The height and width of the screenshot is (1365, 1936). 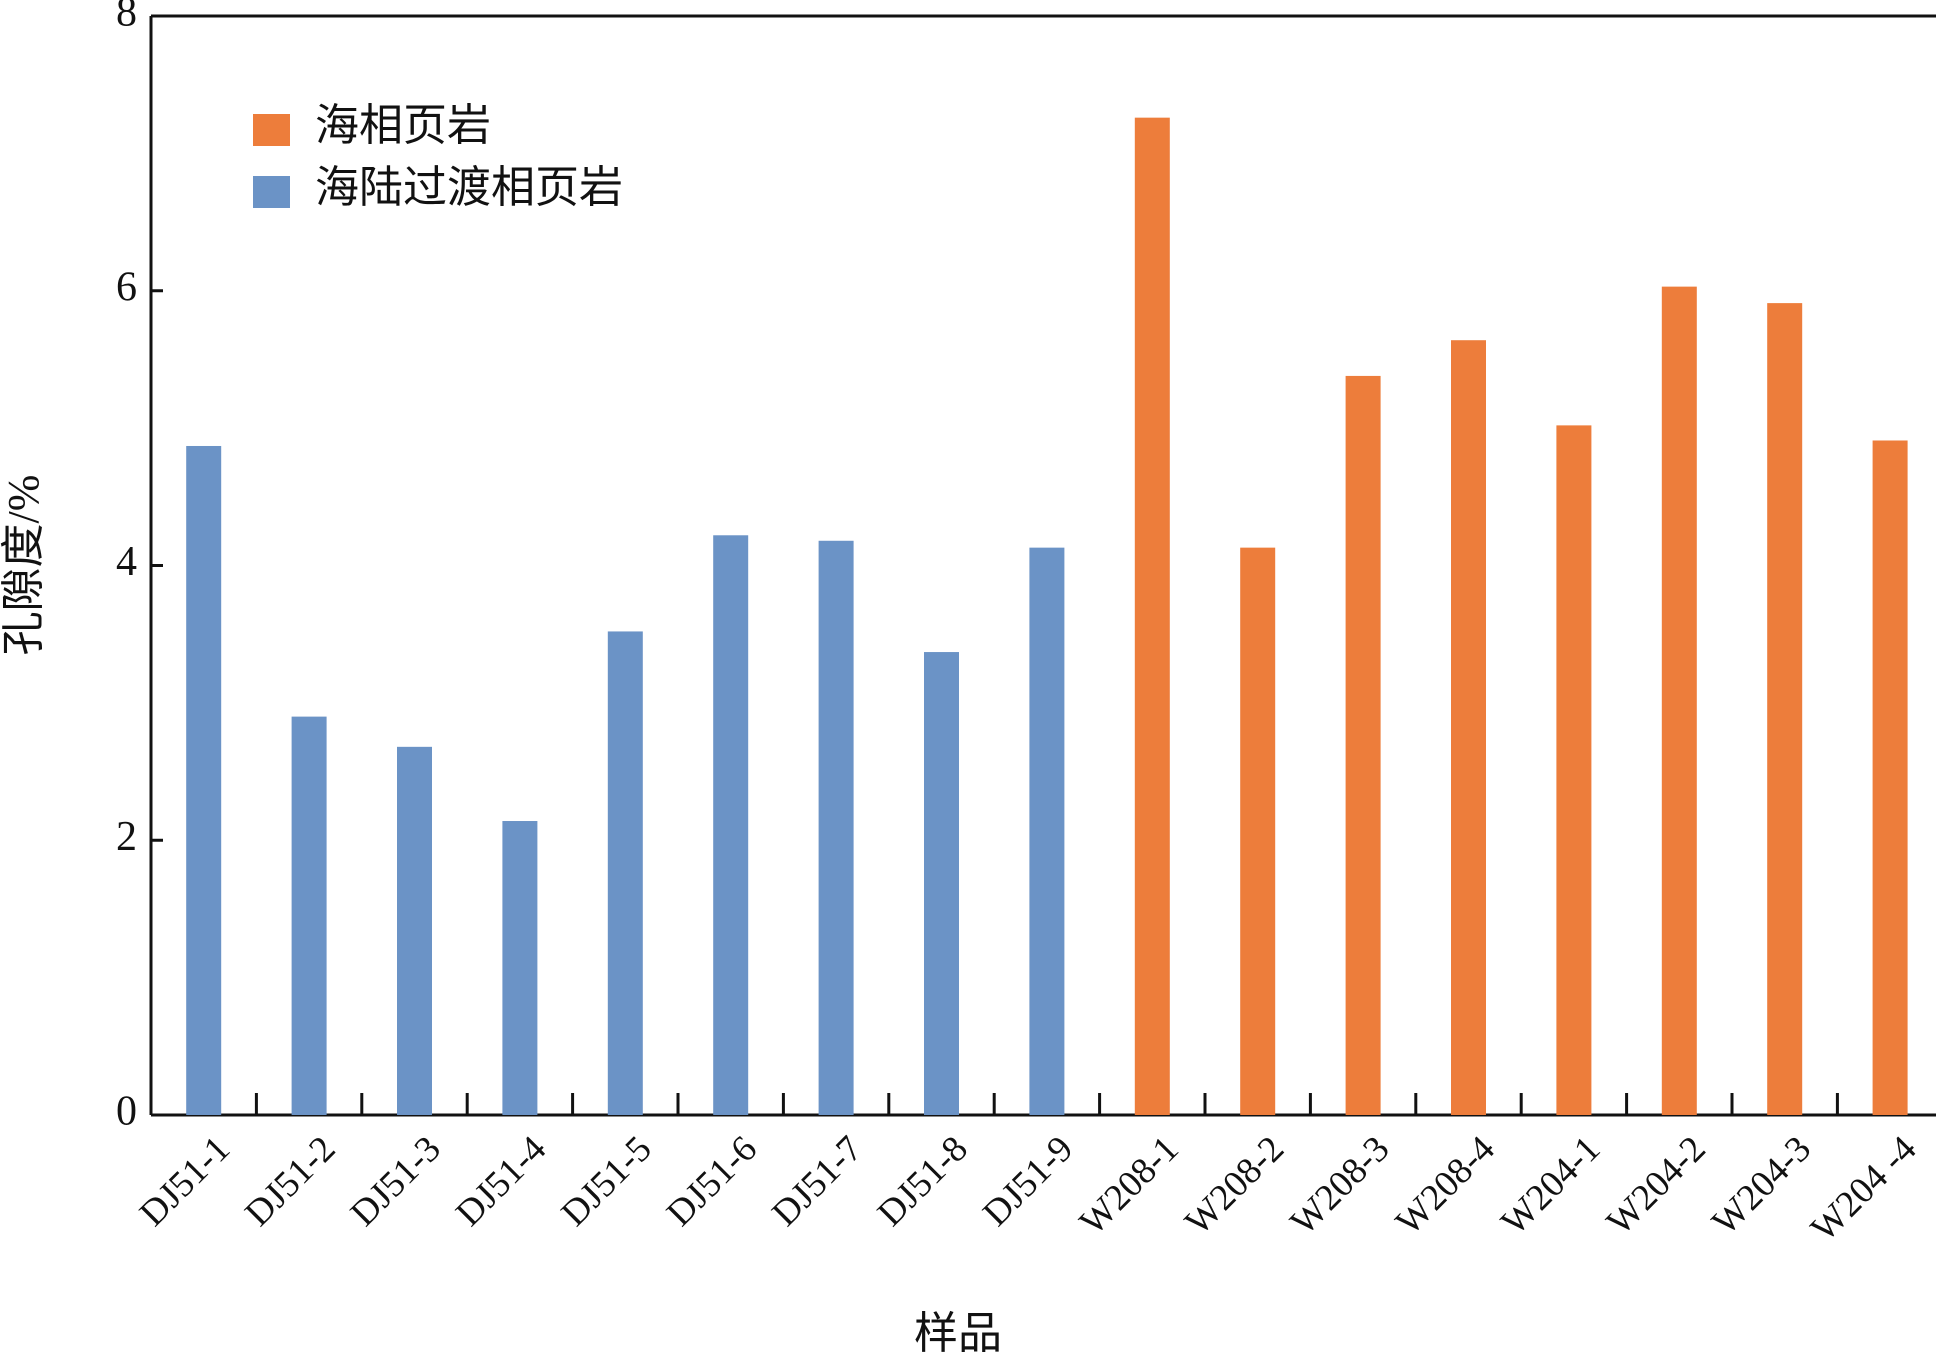 I want to click on x-tick-label: W204 -4, so click(x=1863, y=1188).